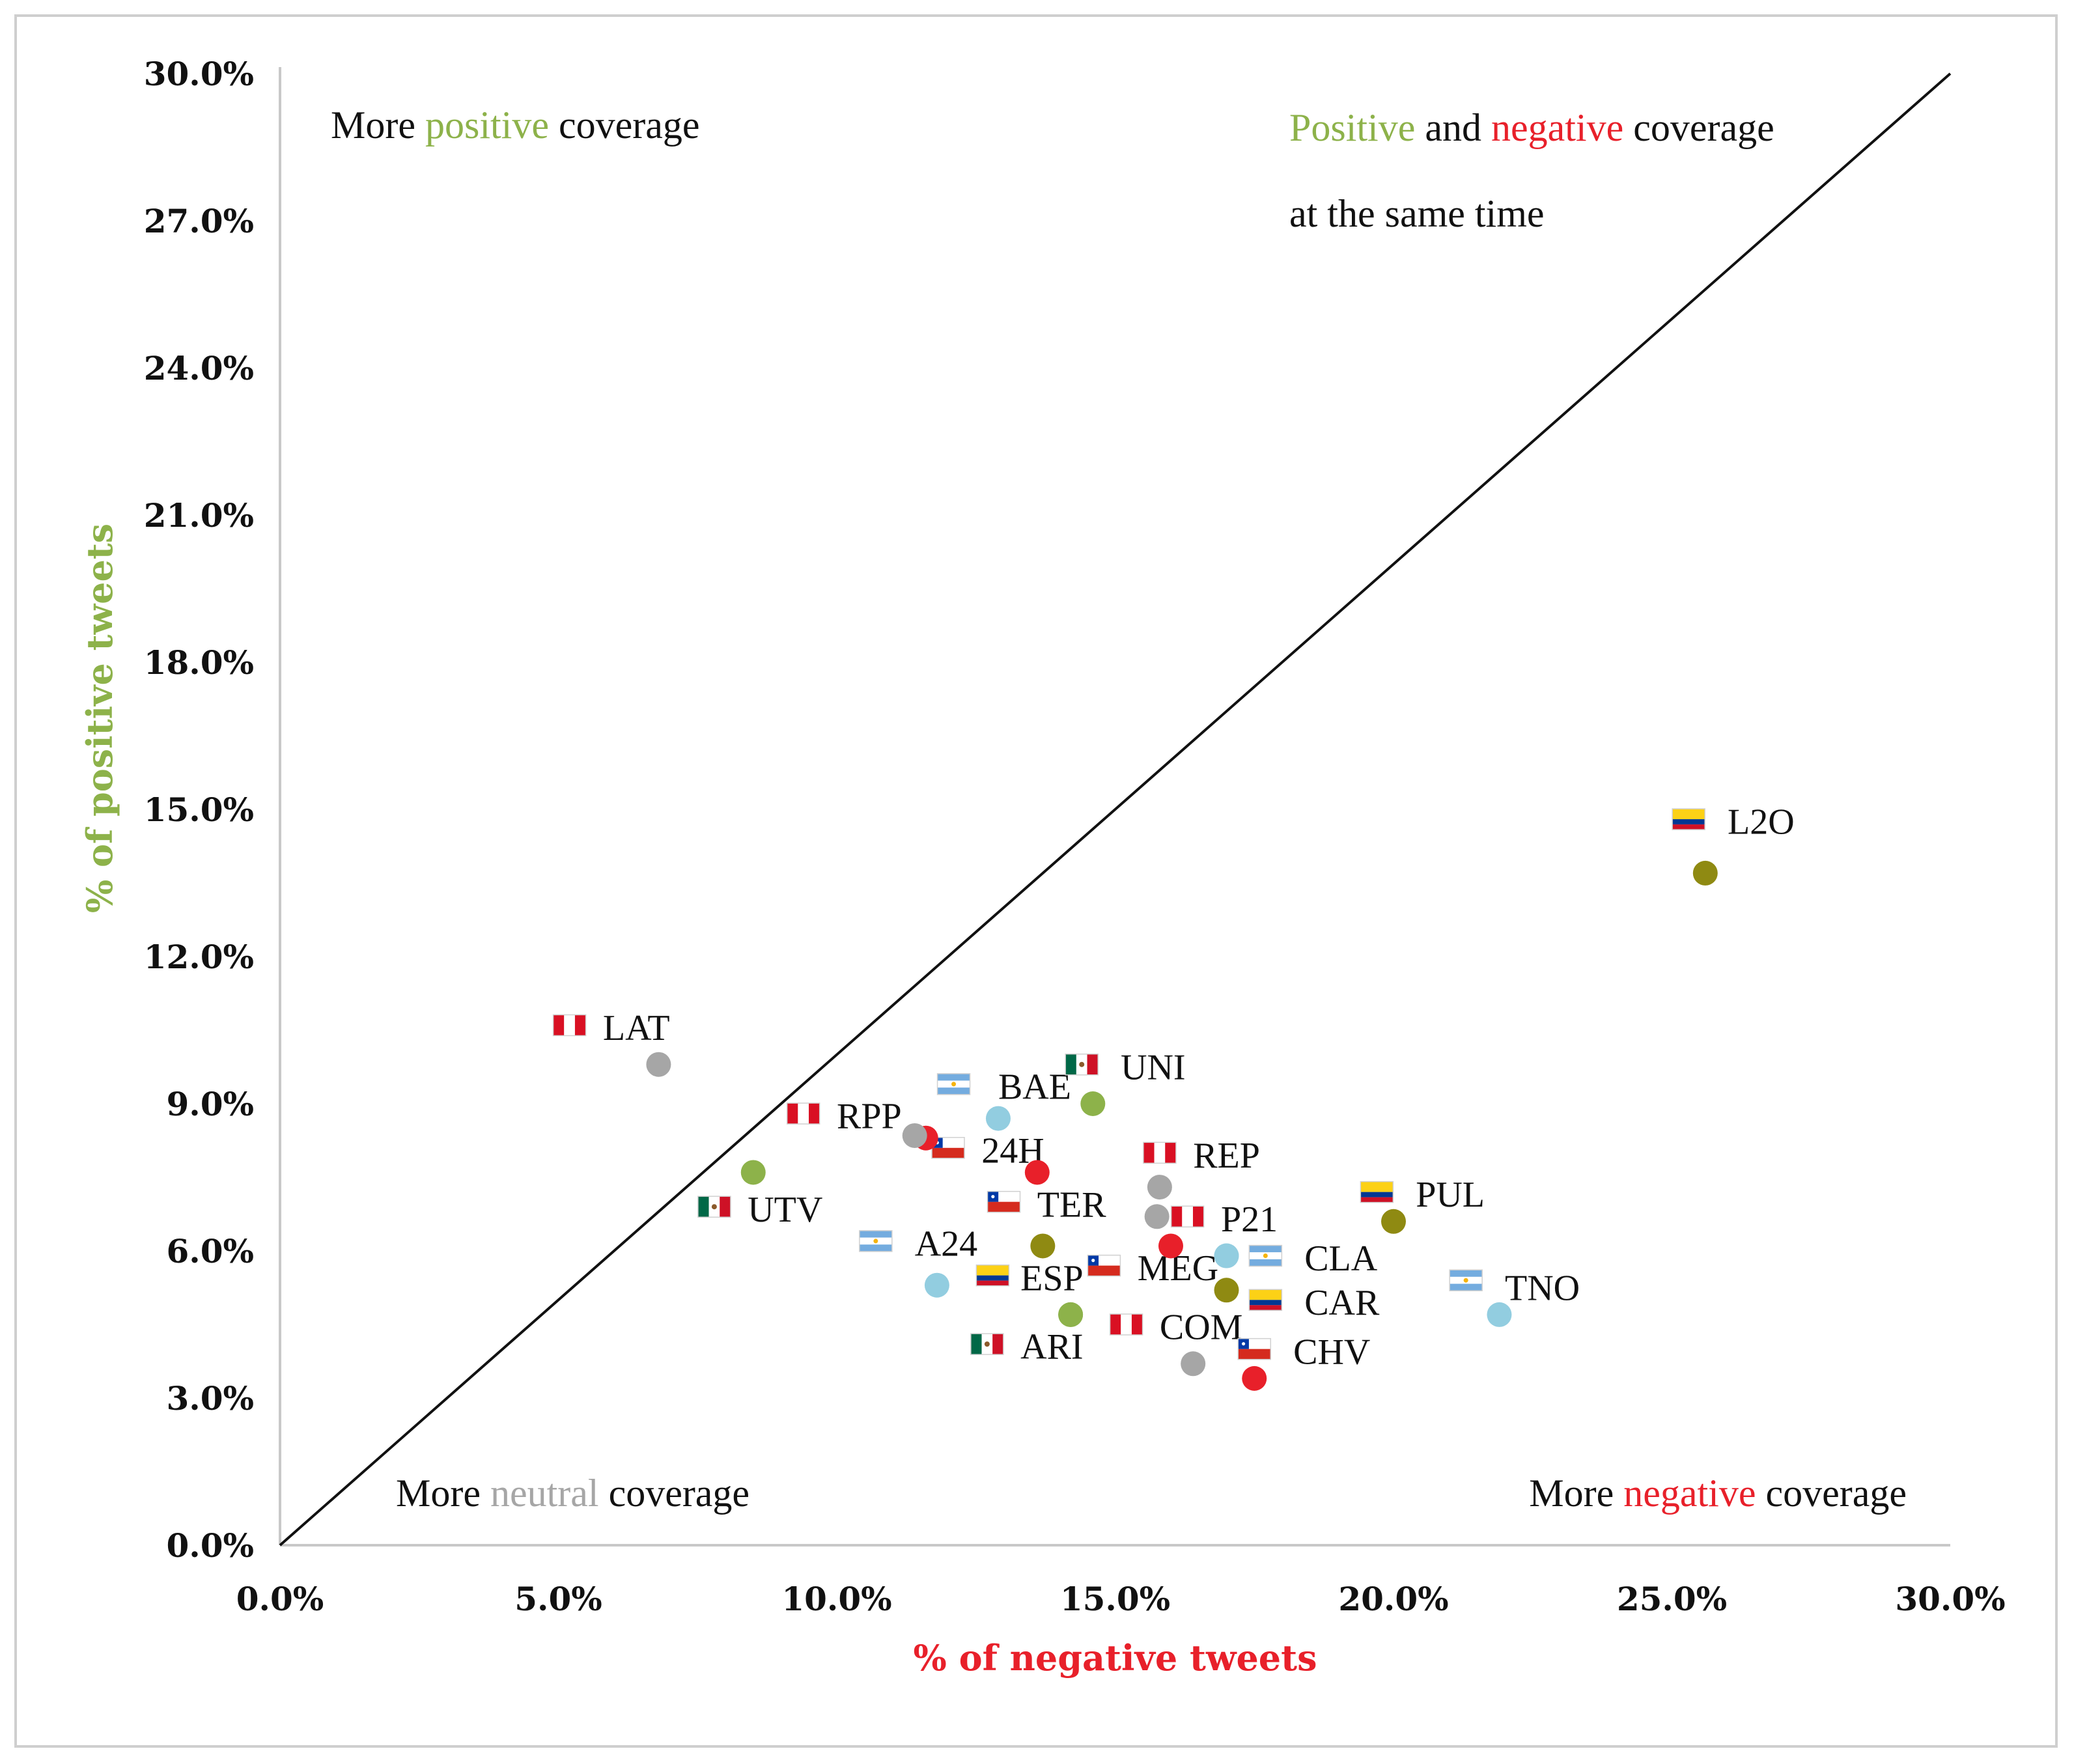 The height and width of the screenshot is (1764, 2074). Describe the element at coordinates (199, 957) in the screenshot. I see `y-tick-label: 12.0%` at that location.